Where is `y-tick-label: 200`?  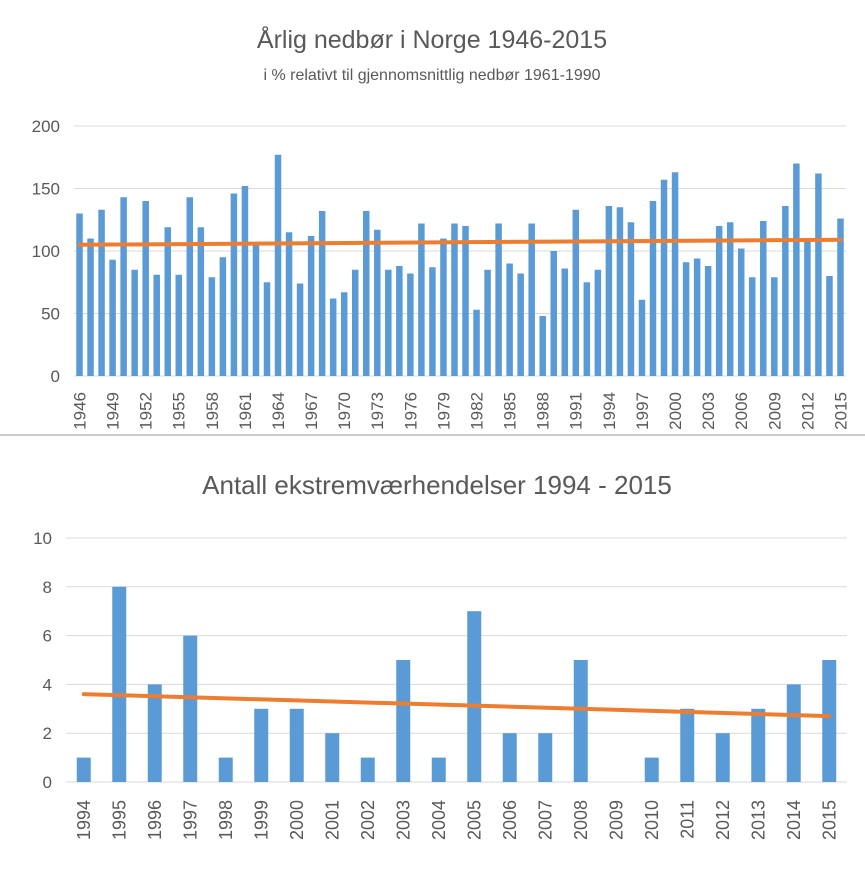
y-tick-label: 200 is located at coordinates (46, 126).